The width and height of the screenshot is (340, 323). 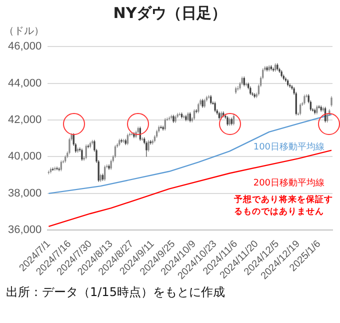 What do you see at coordinates (25, 193) in the screenshot?
I see `y-tick-label: 38,000` at bounding box center [25, 193].